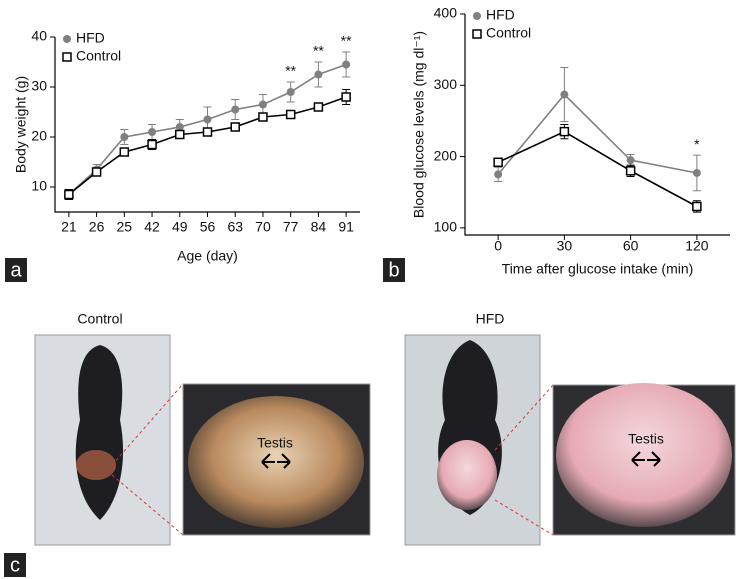 This screenshot has width=737, height=579. I want to click on x-tick-label: 30, so click(565, 246).